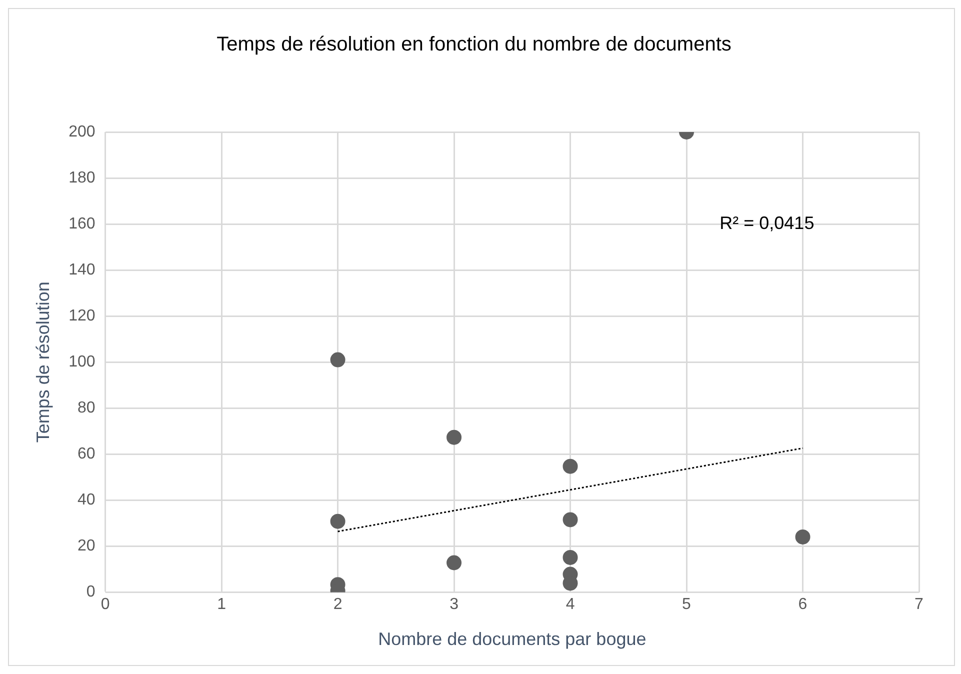  What do you see at coordinates (82, 315) in the screenshot?
I see `y-tick-label: 120` at bounding box center [82, 315].